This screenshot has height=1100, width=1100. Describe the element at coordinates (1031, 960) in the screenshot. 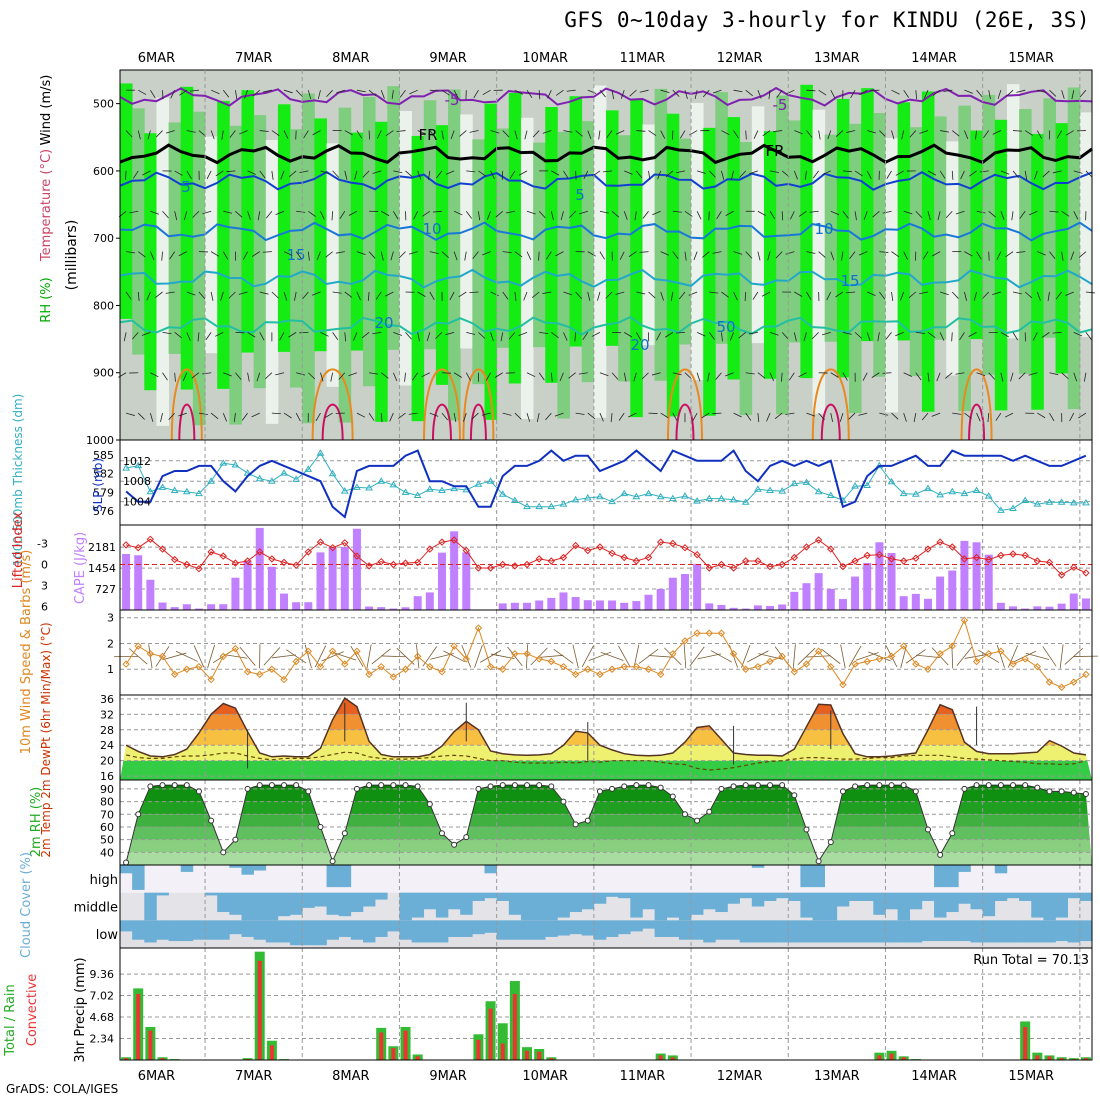

I see `run-total-label: Run Total = 70.13` at that location.